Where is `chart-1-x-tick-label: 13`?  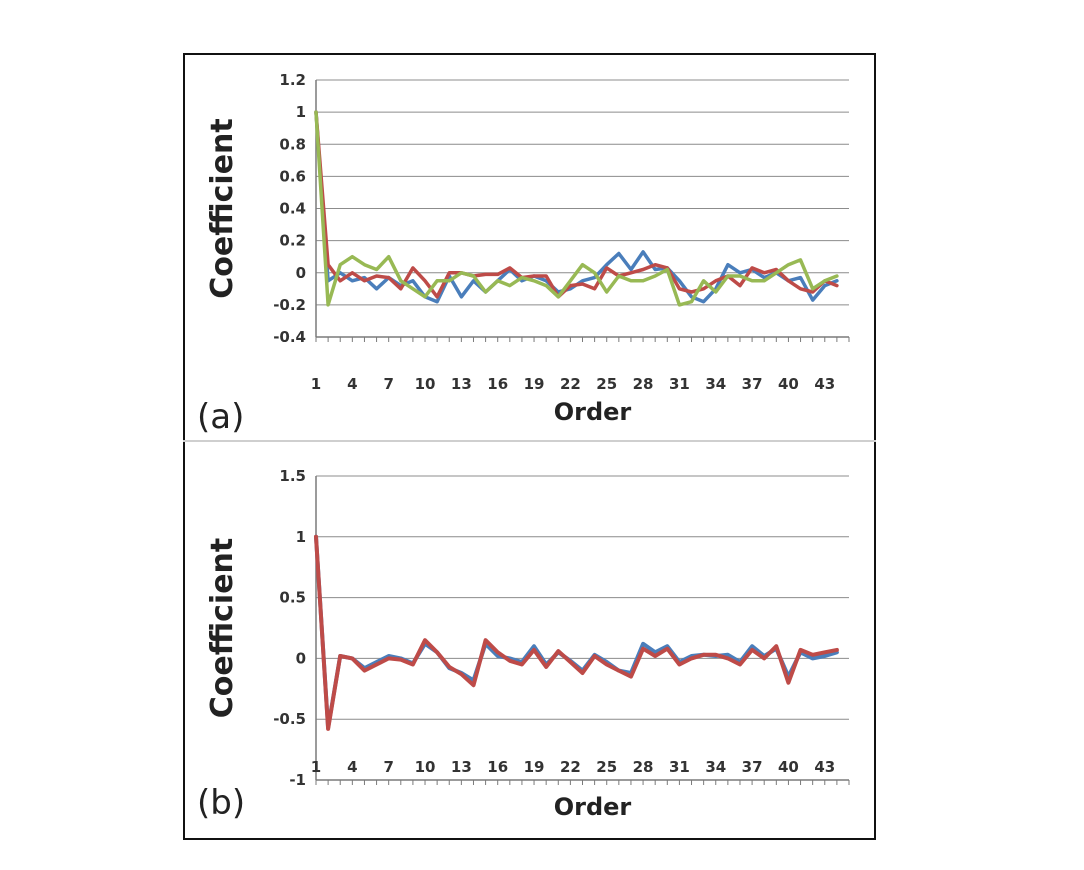 chart-1-x-tick-label: 13 is located at coordinates (461, 767).